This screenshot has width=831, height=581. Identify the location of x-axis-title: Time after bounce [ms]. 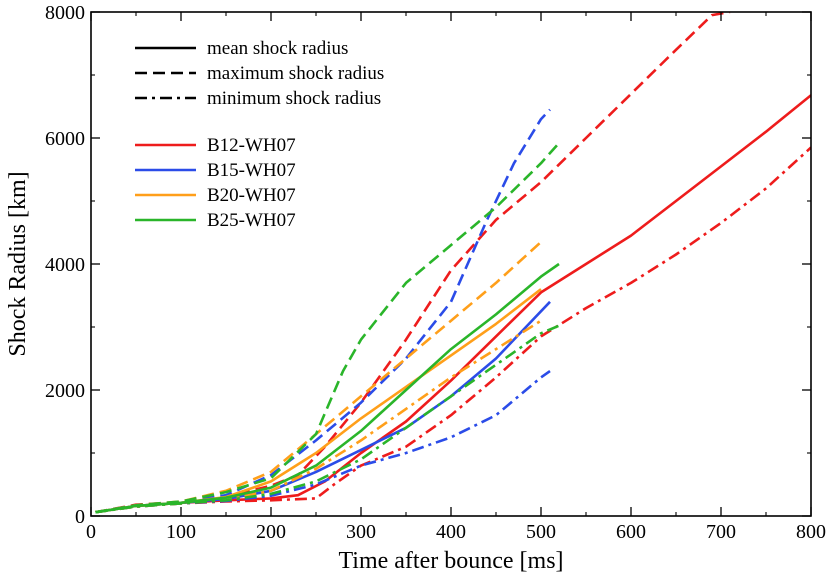
(450, 561).